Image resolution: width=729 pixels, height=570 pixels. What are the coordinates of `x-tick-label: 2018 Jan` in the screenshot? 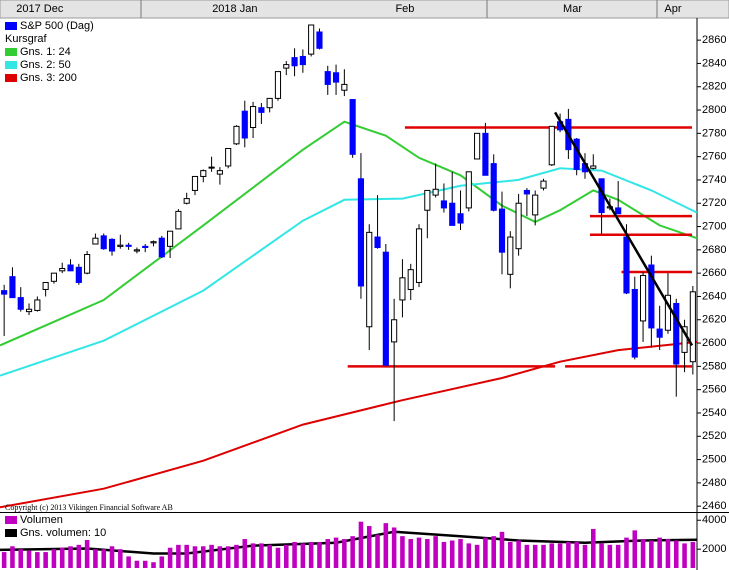 It's located at (234, 9).